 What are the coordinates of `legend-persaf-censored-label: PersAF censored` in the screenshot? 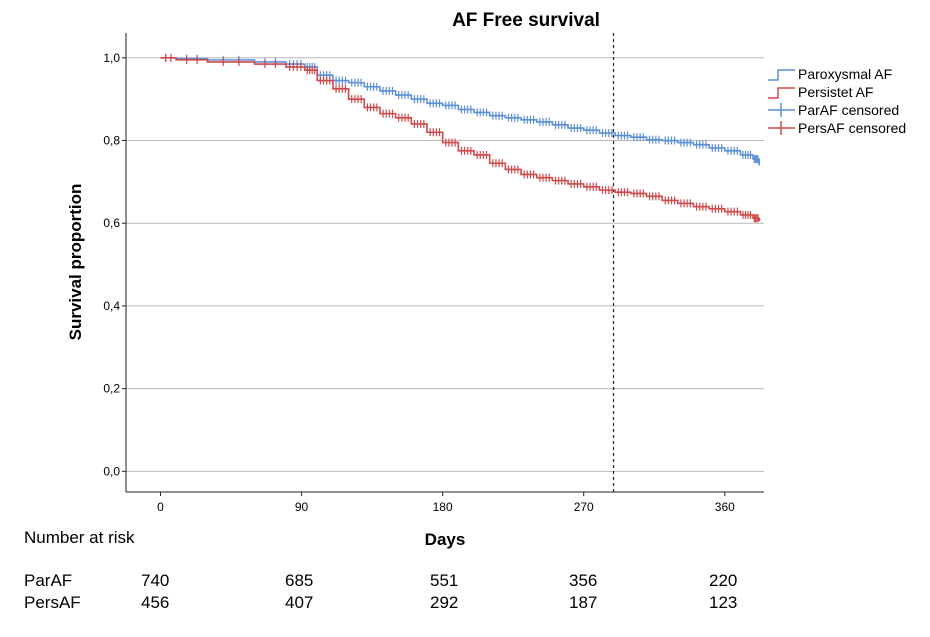 It's located at (852, 128).